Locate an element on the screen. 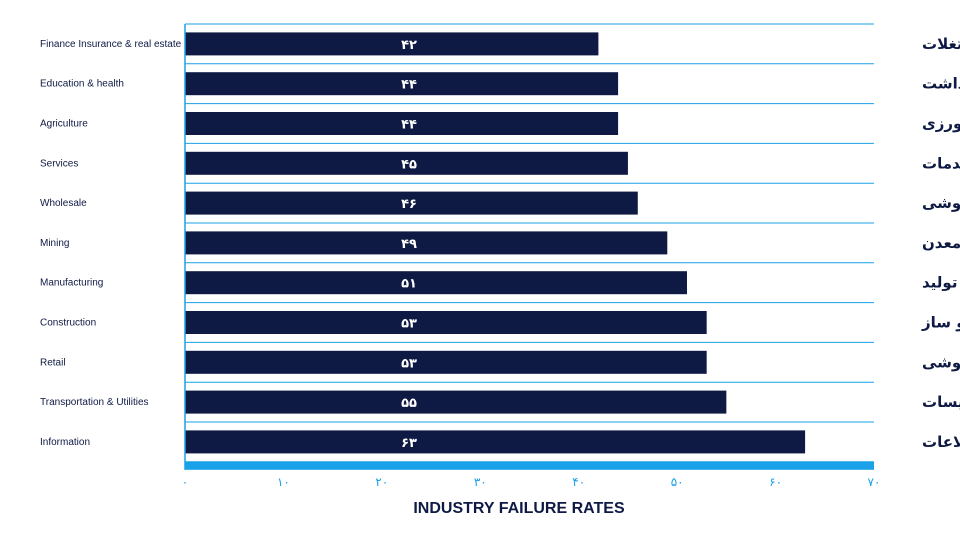 The image size is (960, 538). chart-row: ۴۴ Education & health آموزش و بهداشت is located at coordinates (500, 84).